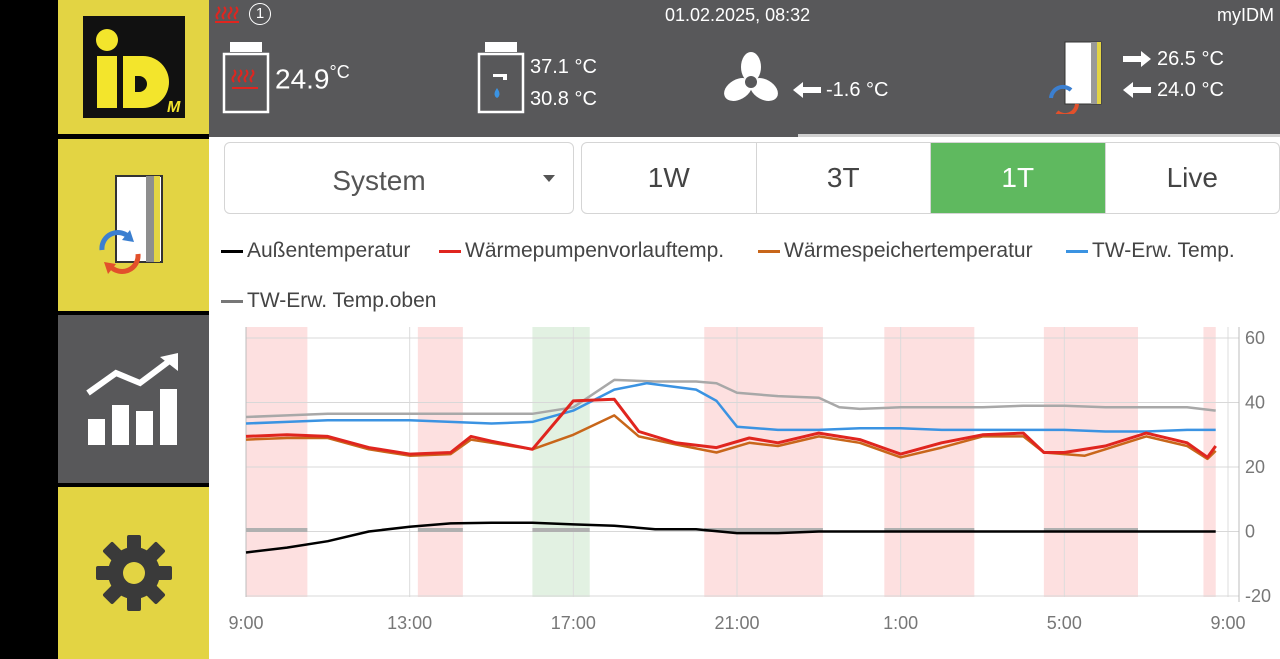  I want to click on idm-logo: M, so click(133, 67).